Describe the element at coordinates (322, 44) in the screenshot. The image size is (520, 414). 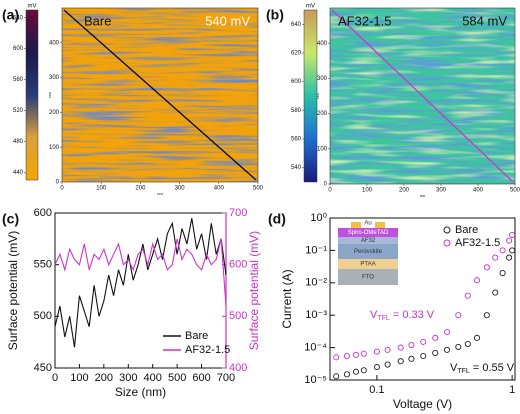
I see `y-tick-label: 400` at that location.